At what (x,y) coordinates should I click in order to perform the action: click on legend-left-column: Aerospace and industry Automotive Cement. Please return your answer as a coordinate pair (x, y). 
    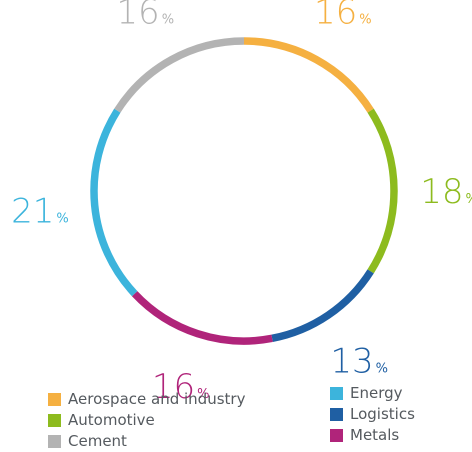
    Looking at the image, I should click on (146, 420).